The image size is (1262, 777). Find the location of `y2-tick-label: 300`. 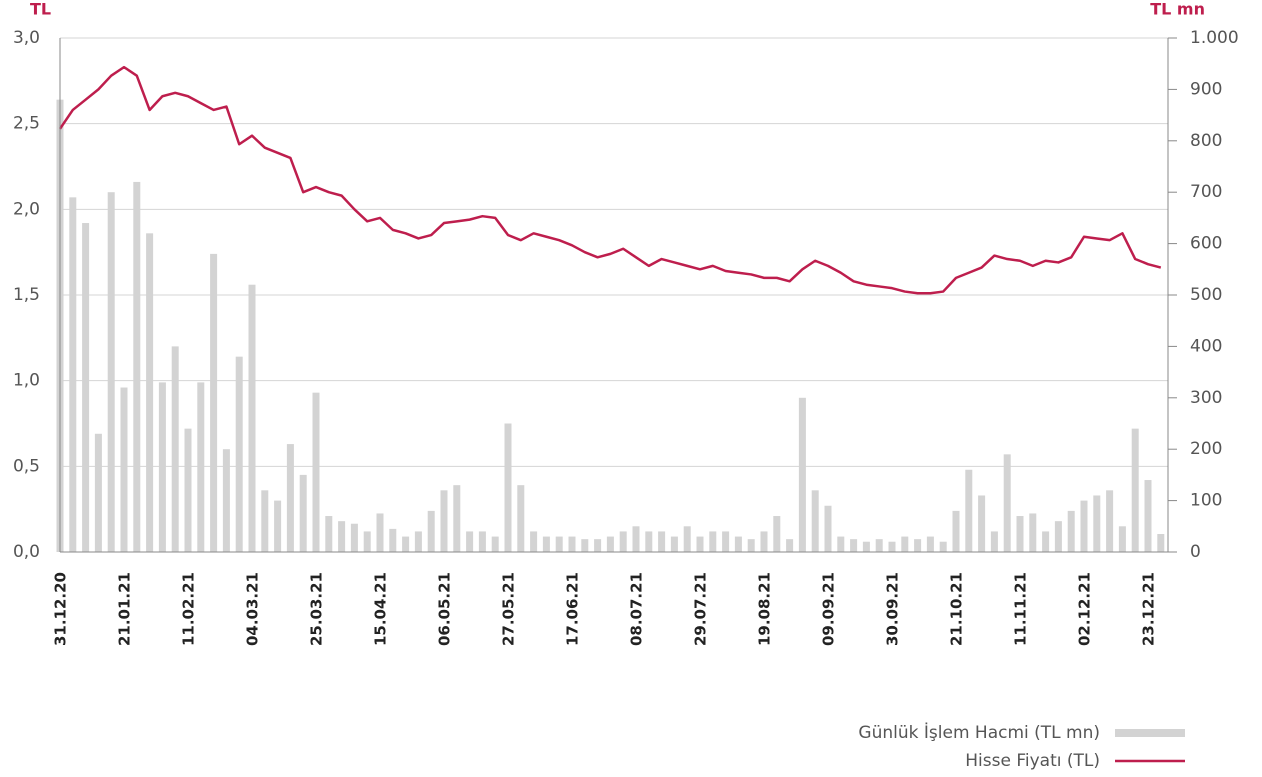

y2-tick-label: 300 is located at coordinates (1206, 398).